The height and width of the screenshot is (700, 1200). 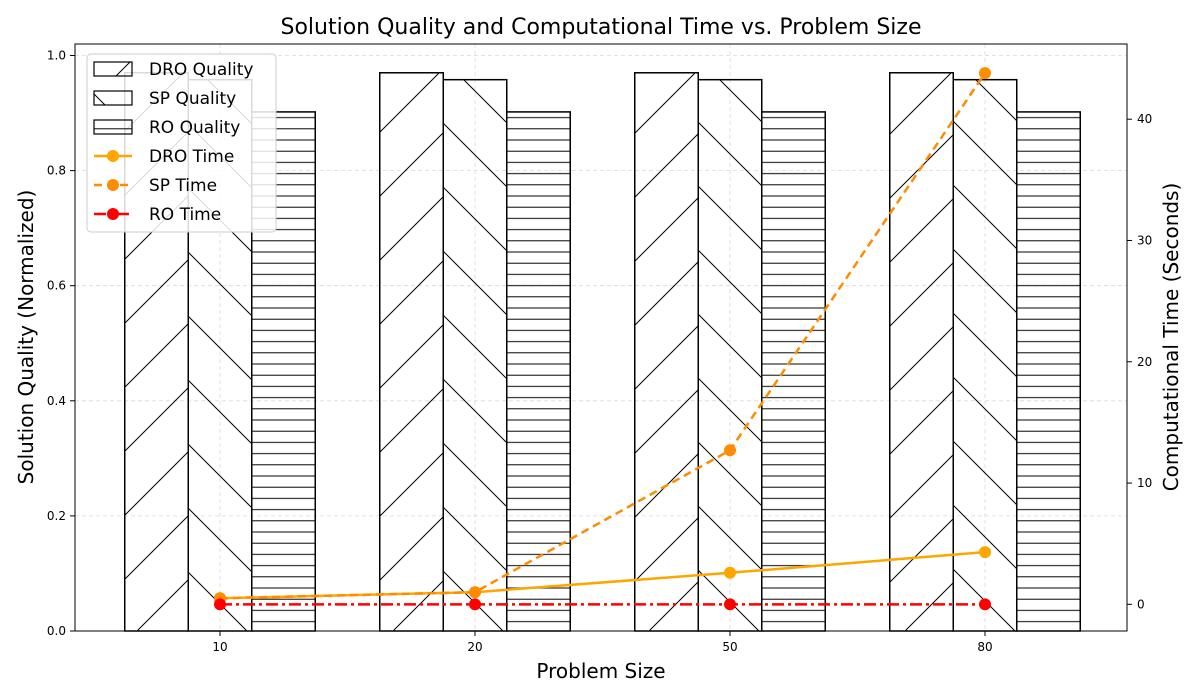 What do you see at coordinates (600, 671) in the screenshot?
I see `x-axis-title: Problem Size` at bounding box center [600, 671].